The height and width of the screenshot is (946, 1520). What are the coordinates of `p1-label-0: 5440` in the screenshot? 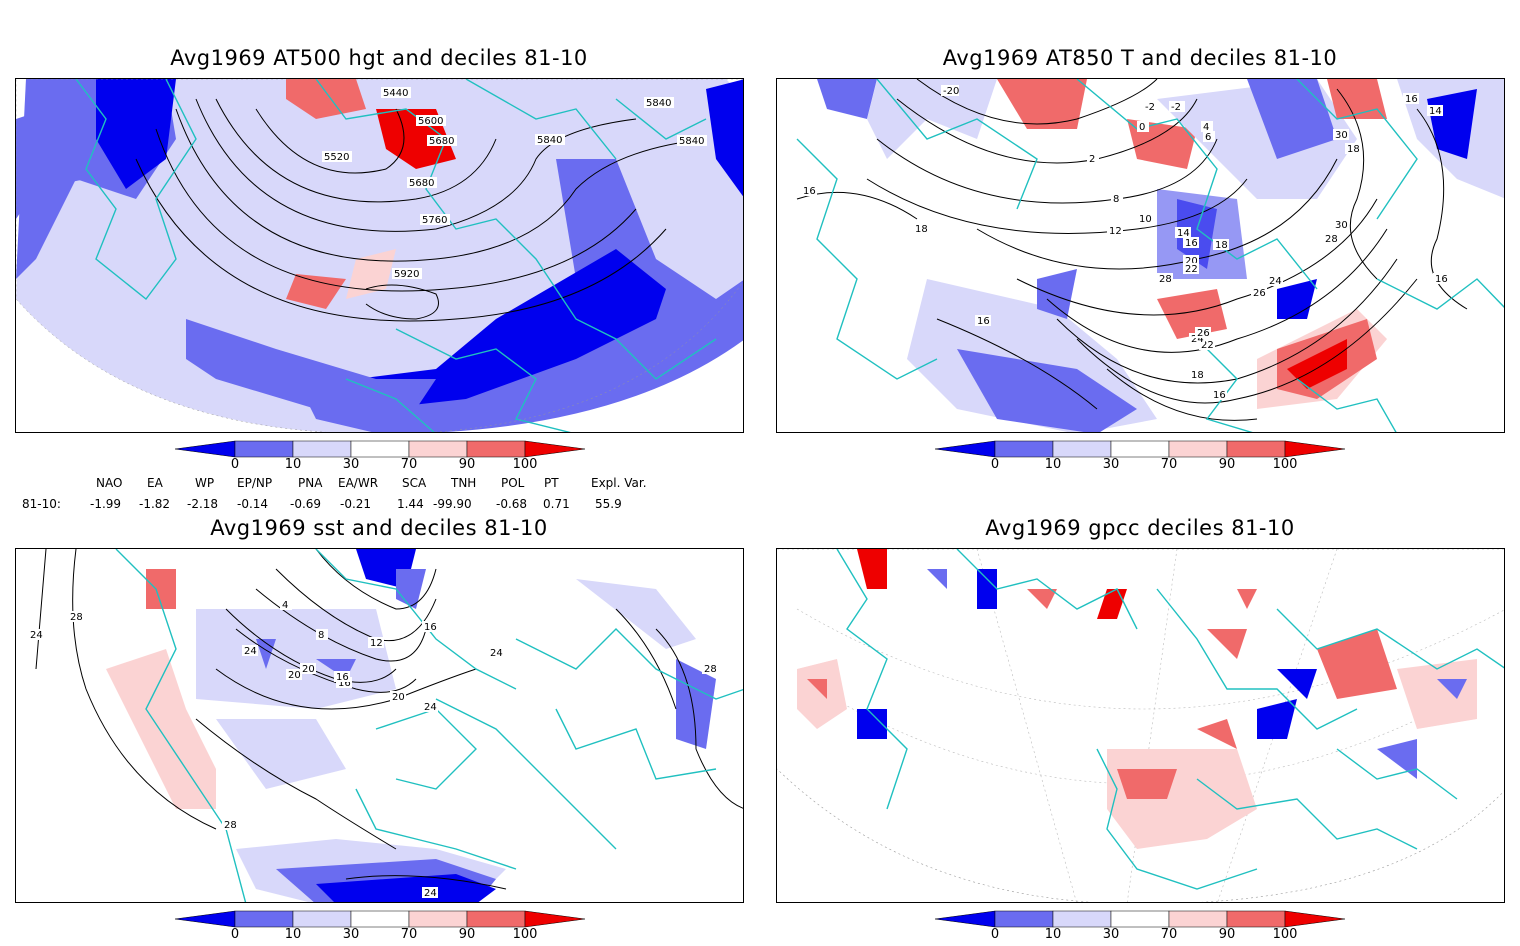 It's located at (395, 93).